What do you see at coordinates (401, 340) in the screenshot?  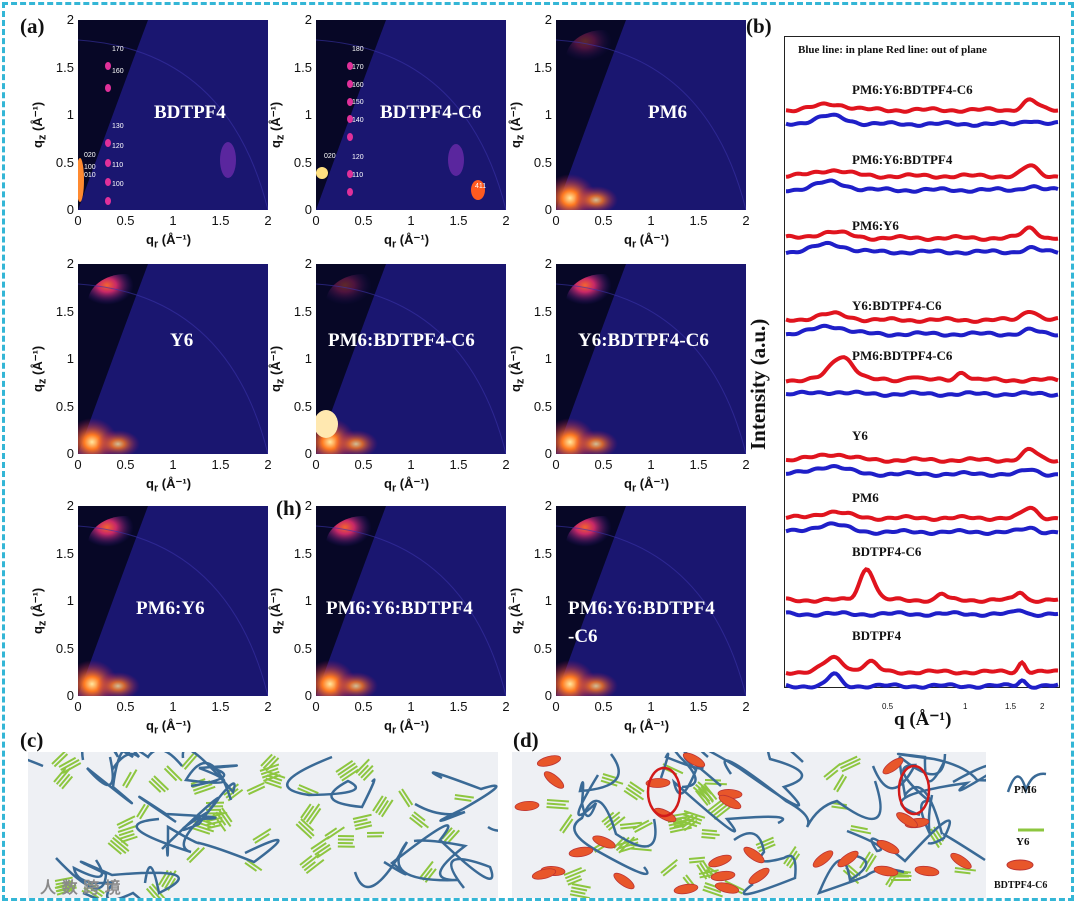 I see `gixd-title: PM6:BDTPF4-C6` at bounding box center [401, 340].